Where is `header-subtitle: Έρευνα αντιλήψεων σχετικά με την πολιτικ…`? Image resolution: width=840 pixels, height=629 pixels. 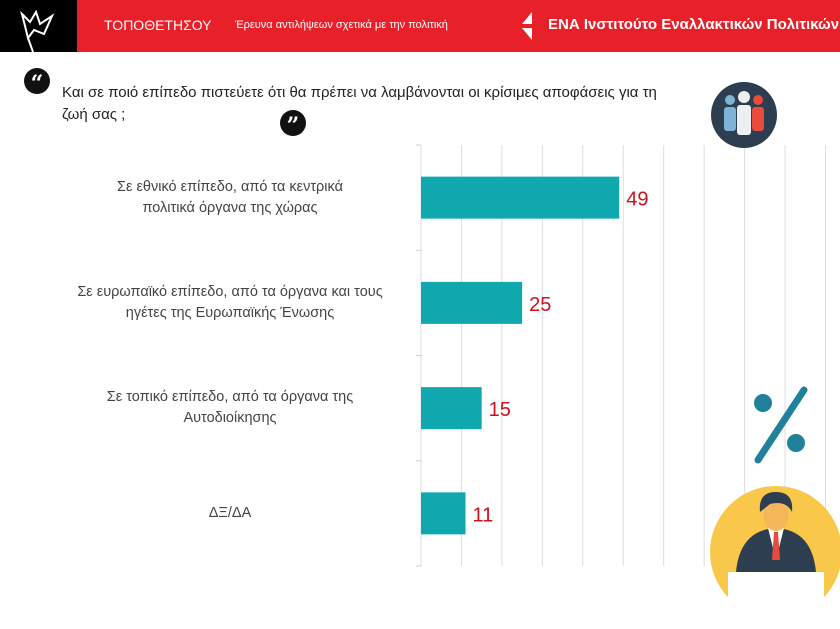
header-subtitle: Έρευνα αντιλήψεων σχετικά με την πολιτικ… is located at coordinates (341, 25).